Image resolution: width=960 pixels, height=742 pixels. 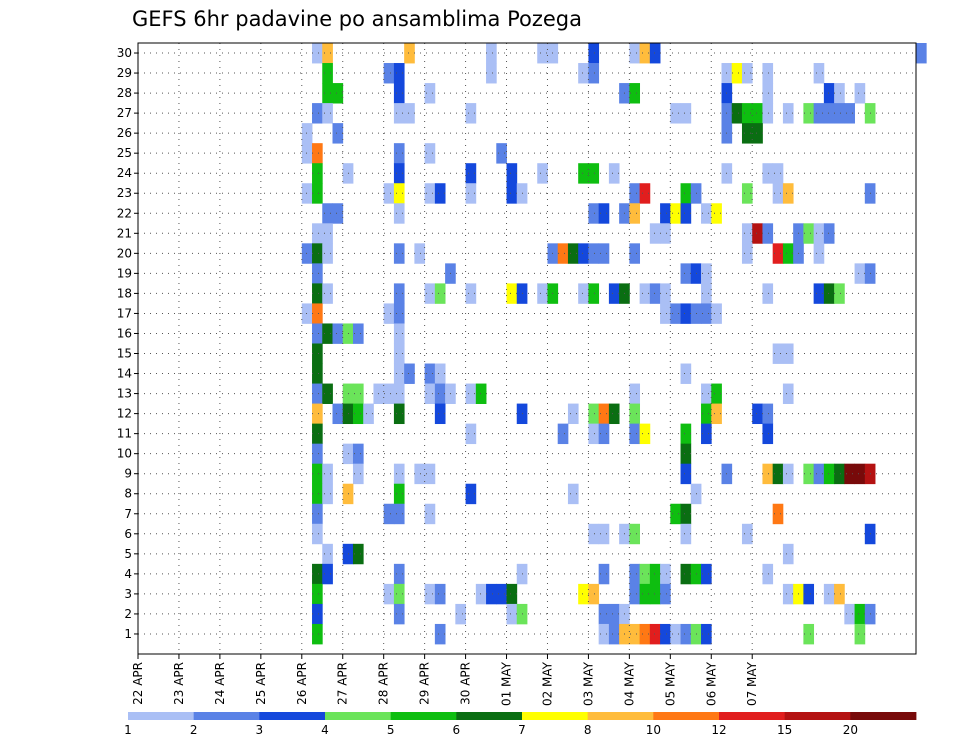 I want to click on y-tick-label: 29, so click(x=124, y=73).